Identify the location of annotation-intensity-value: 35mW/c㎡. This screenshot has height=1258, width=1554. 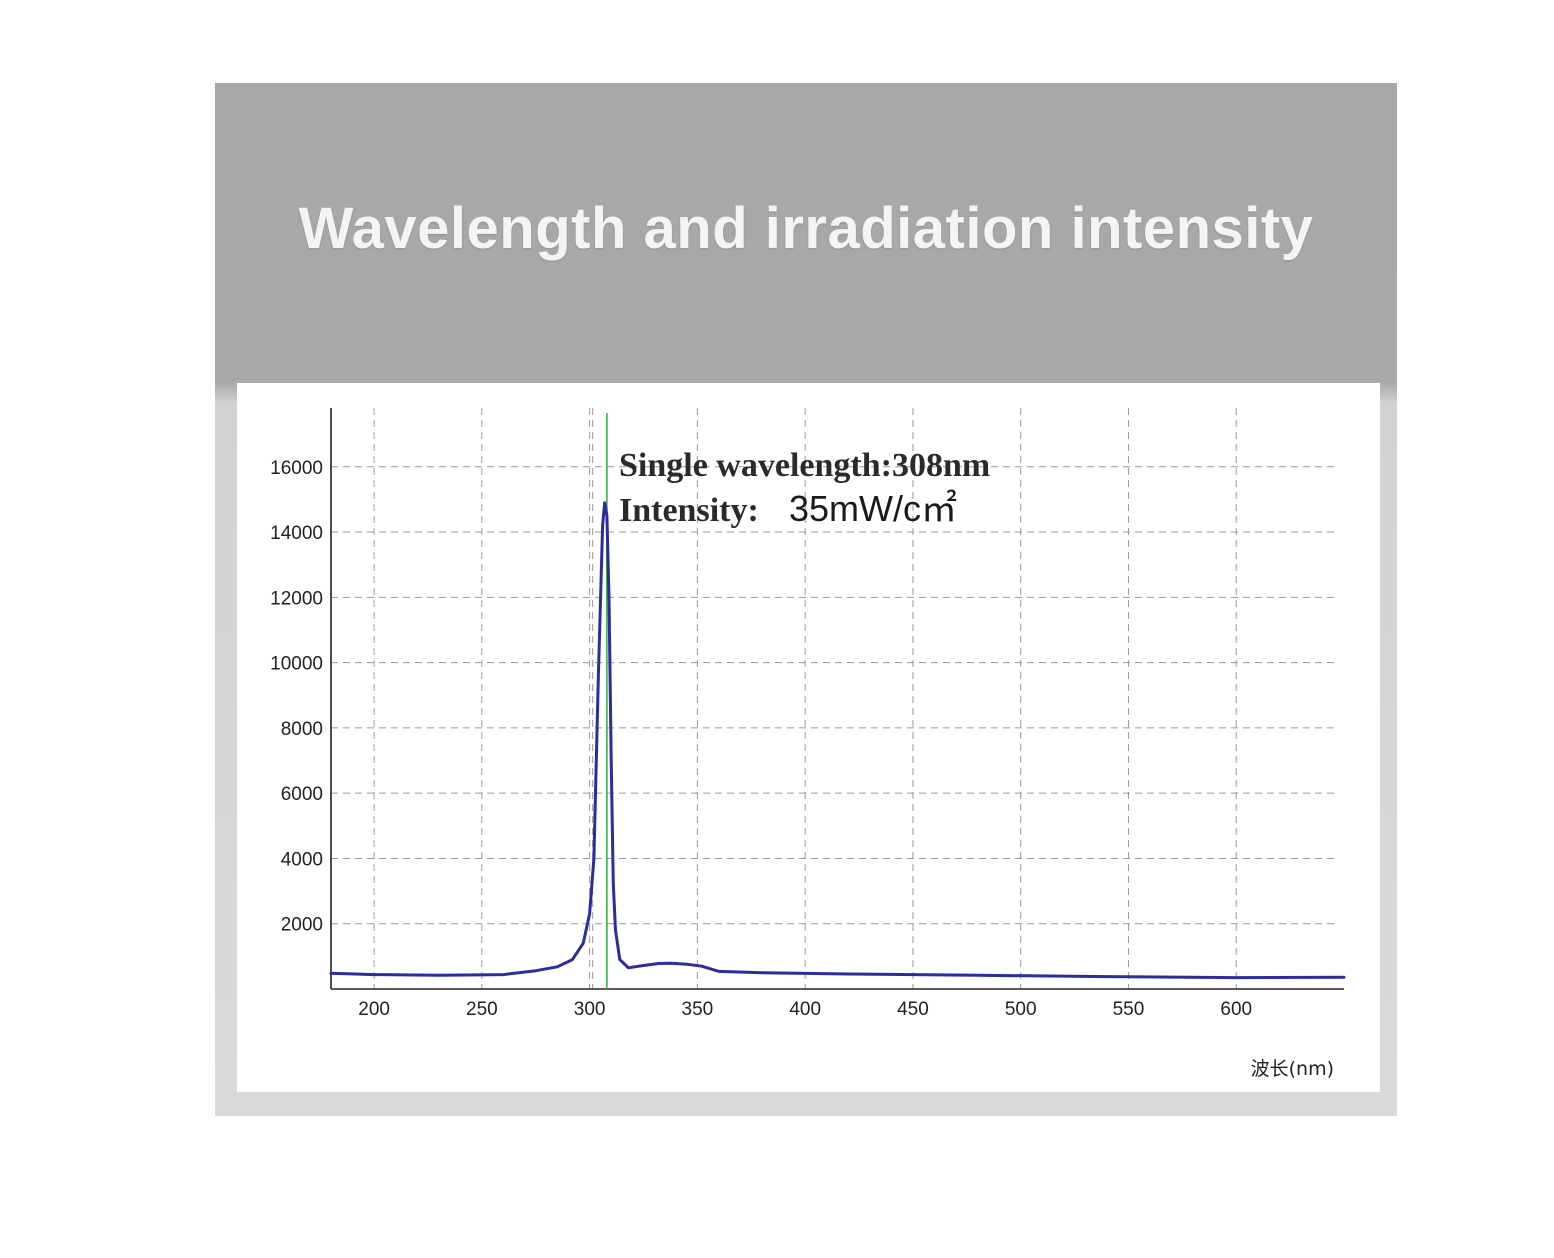
(873, 508).